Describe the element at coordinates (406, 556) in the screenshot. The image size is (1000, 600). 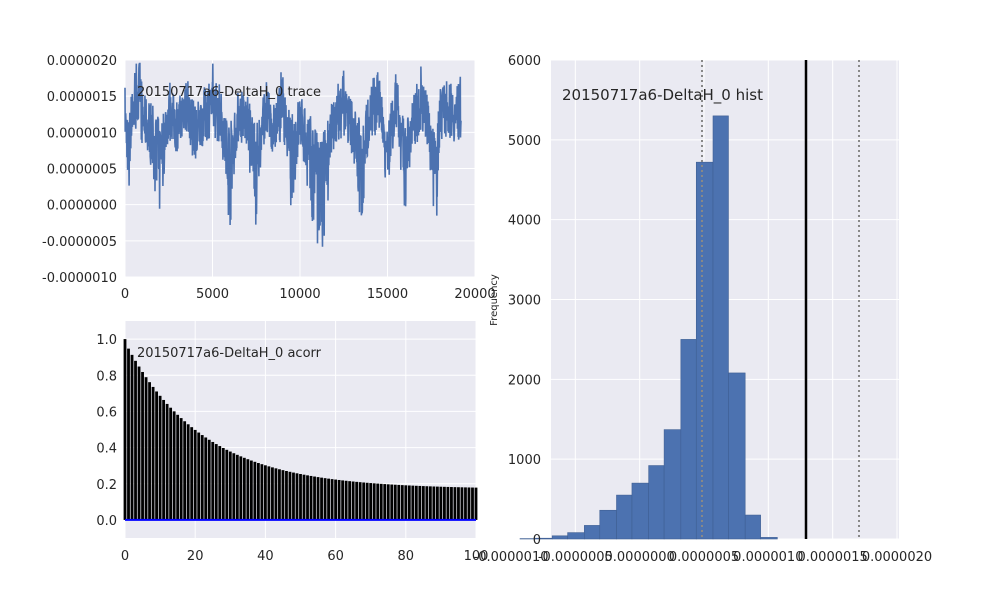
I see `acorr-x-tick-label: 80` at that location.